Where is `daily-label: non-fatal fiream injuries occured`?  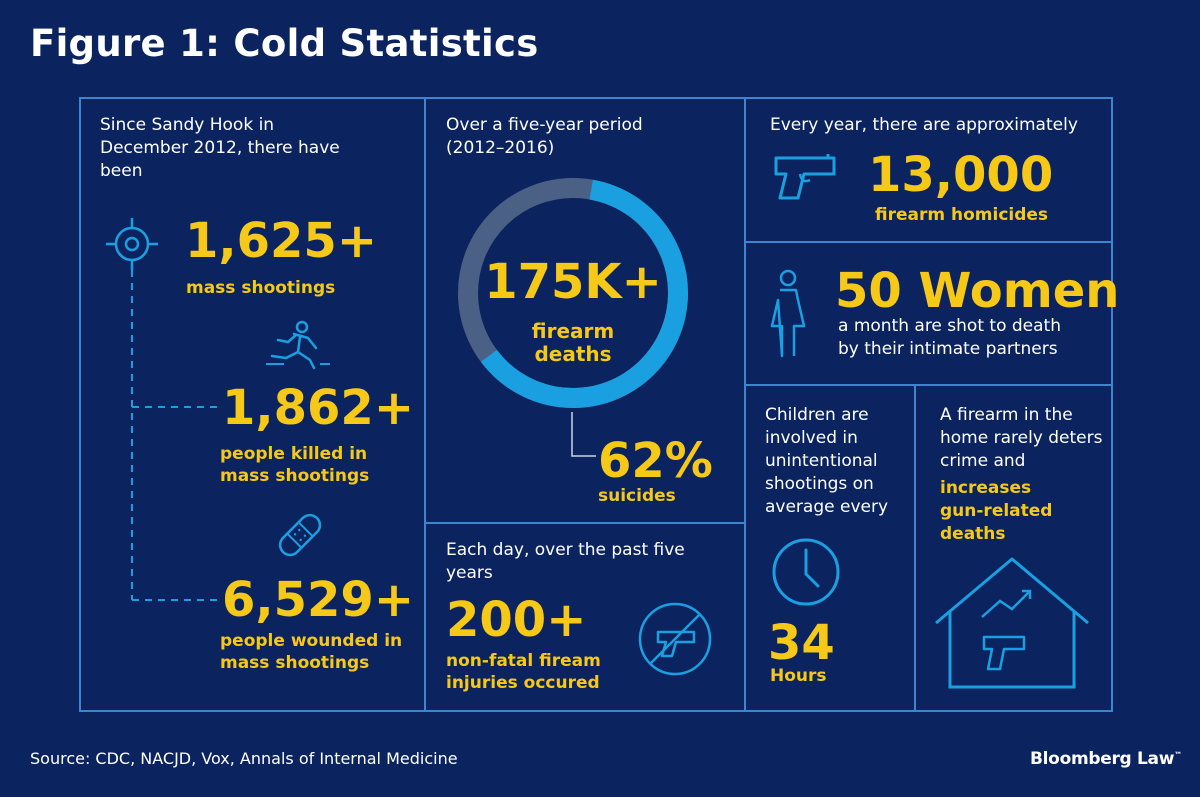
daily-label: non-fatal fiream injuries occured is located at coordinates (523, 672).